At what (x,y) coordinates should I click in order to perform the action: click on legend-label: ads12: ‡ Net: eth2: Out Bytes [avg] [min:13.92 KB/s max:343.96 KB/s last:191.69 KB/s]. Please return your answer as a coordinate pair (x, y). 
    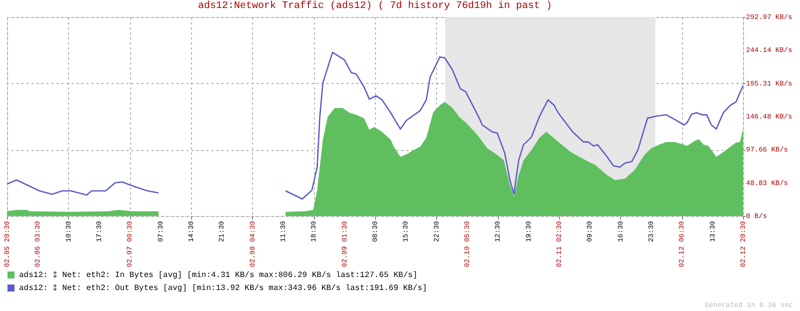
    Looking at the image, I should click on (223, 288).